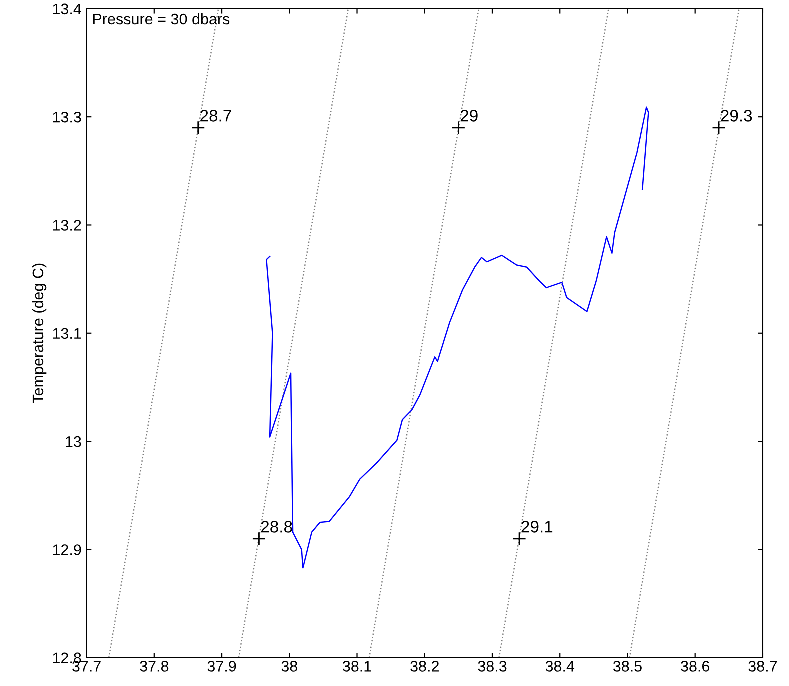 This screenshot has width=789, height=686. What do you see at coordinates (736, 116) in the screenshot?
I see `annotation: 29.3` at bounding box center [736, 116].